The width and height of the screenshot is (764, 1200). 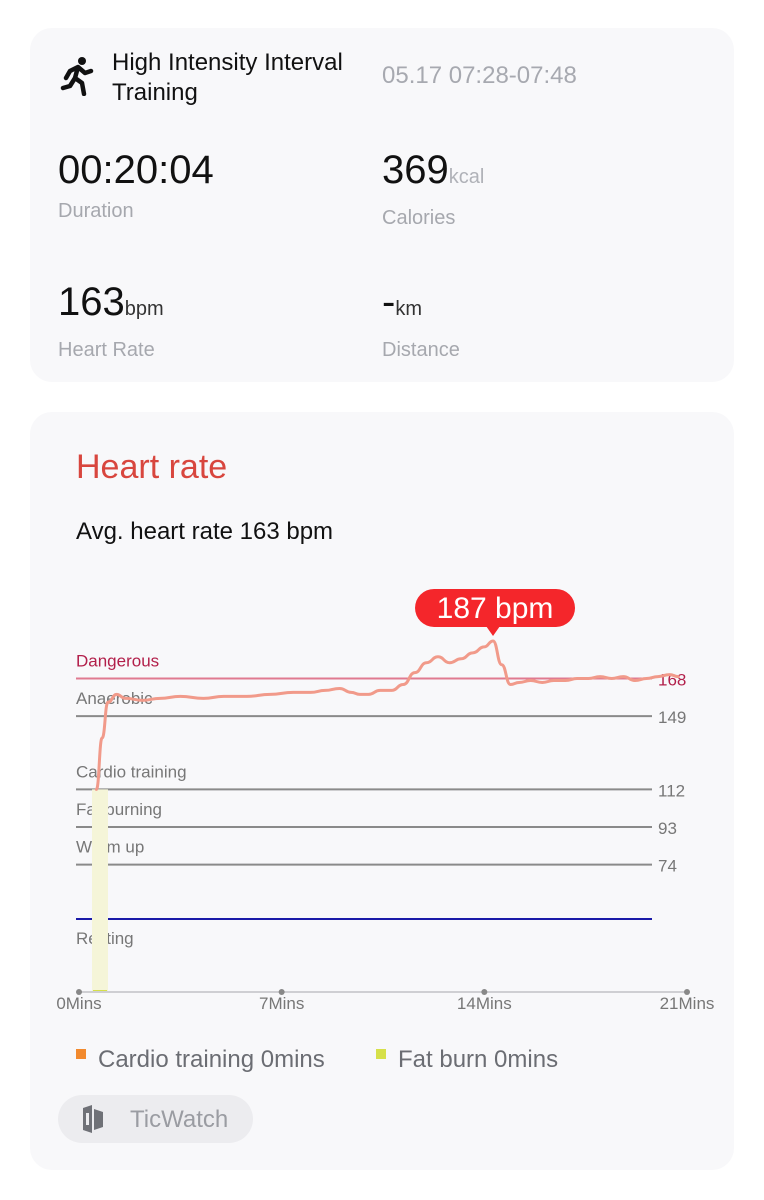 I want to click on peak-bubble, so click(x=495, y=607).